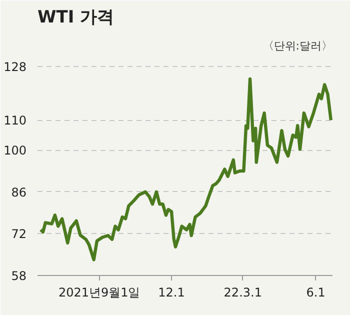  I want to click on y-tick-label: 86, so click(19, 192).